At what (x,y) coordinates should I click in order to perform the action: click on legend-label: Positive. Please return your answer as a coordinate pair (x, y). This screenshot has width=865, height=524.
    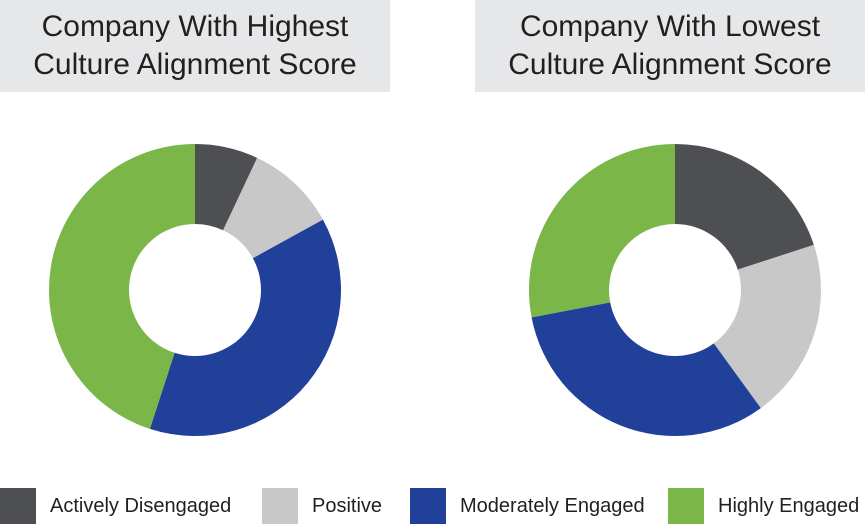
    Looking at the image, I should click on (347, 505).